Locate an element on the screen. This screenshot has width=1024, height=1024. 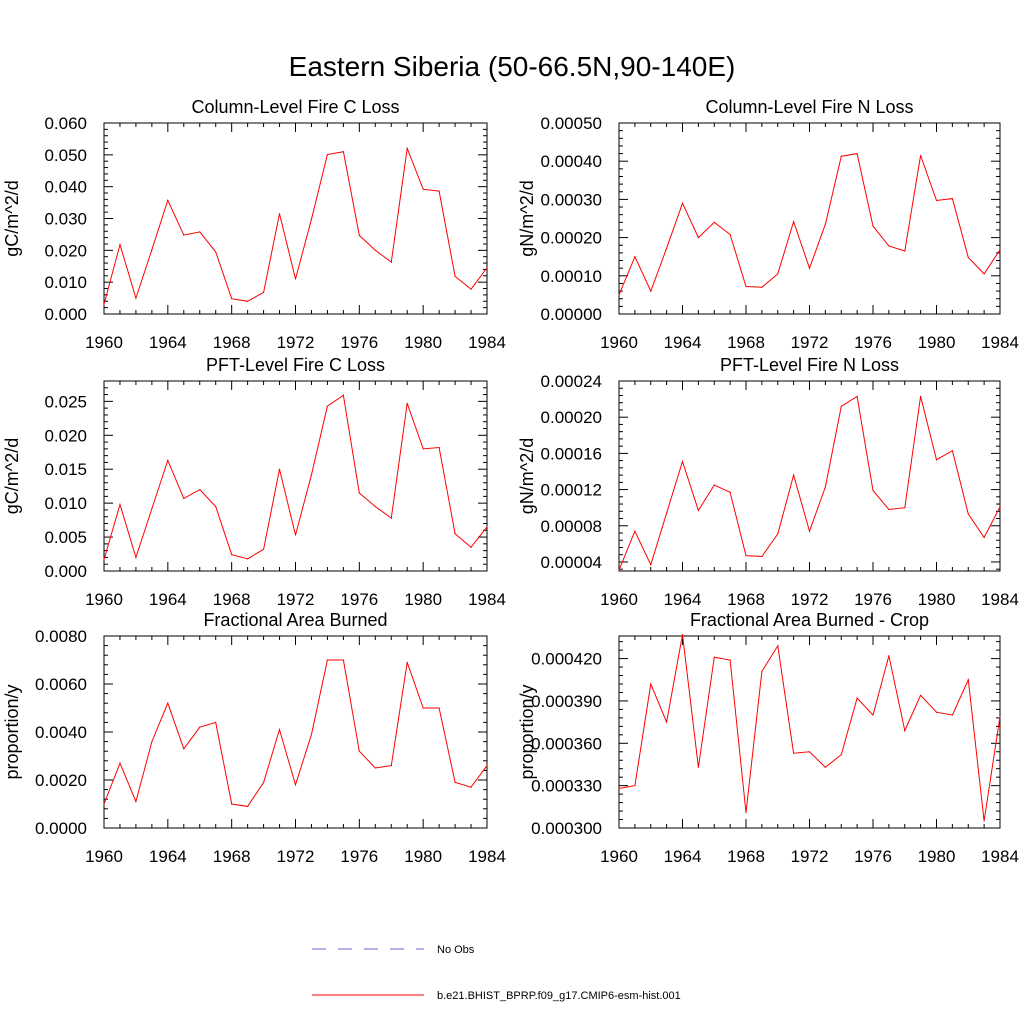
panel-title: Column-Level Fire C Loss is located at coordinates (295, 107).